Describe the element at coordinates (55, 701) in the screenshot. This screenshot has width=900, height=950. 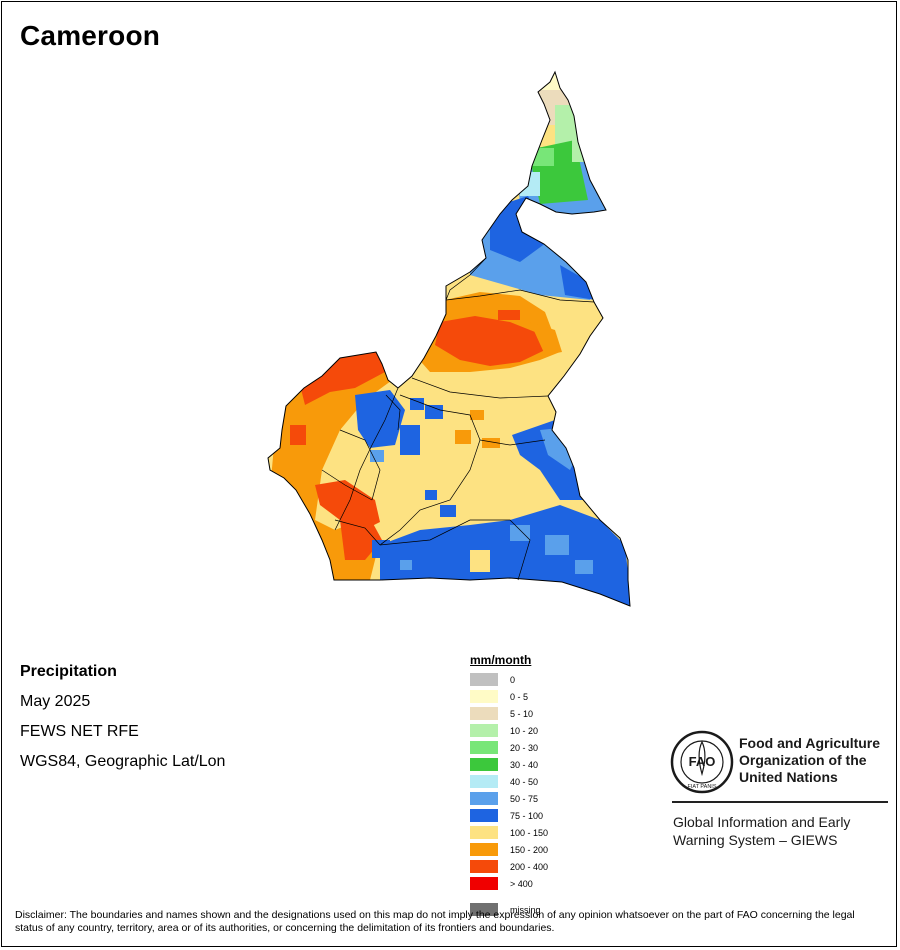
I see `period-label: May 2025` at that location.